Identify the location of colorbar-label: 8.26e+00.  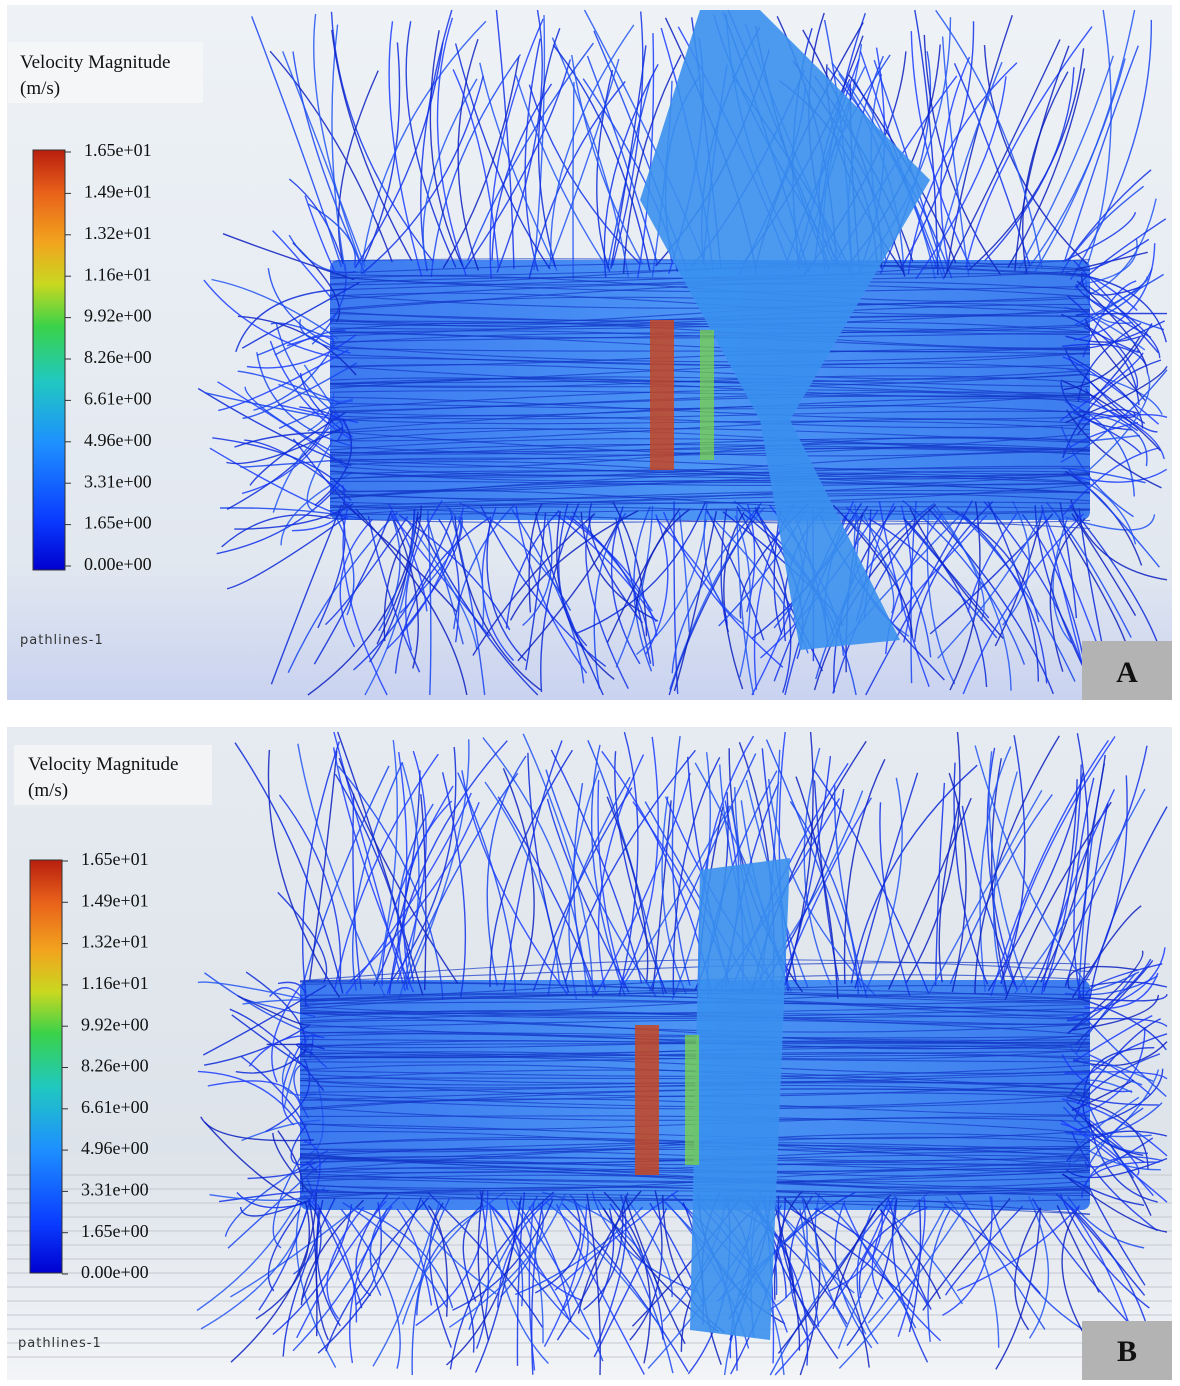
(115, 1066).